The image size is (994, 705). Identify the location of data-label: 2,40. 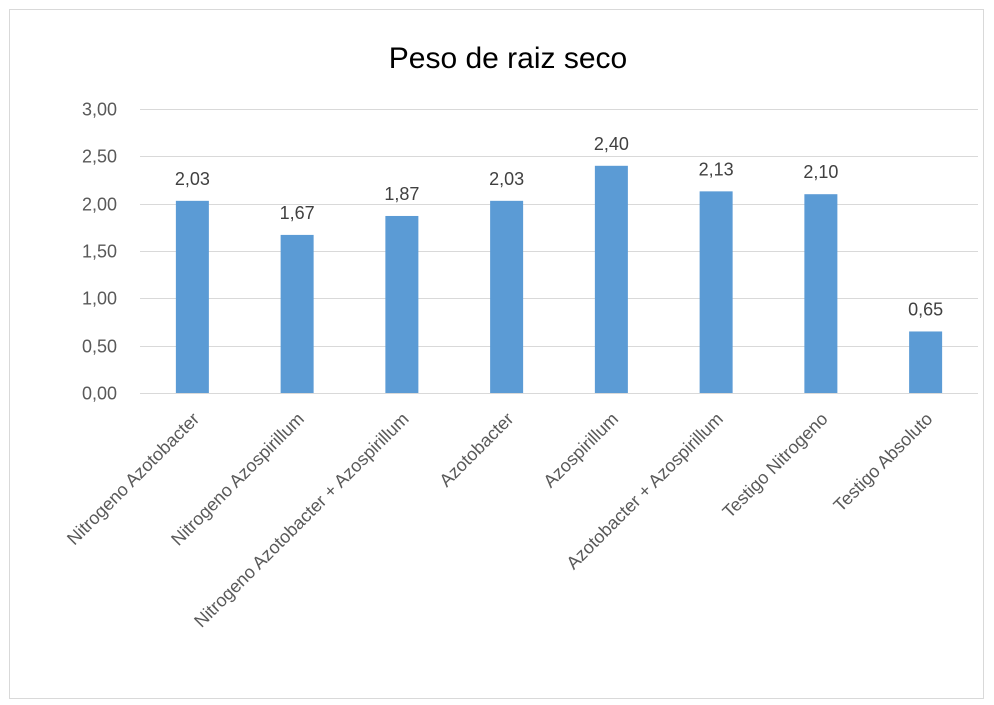
(611, 144).